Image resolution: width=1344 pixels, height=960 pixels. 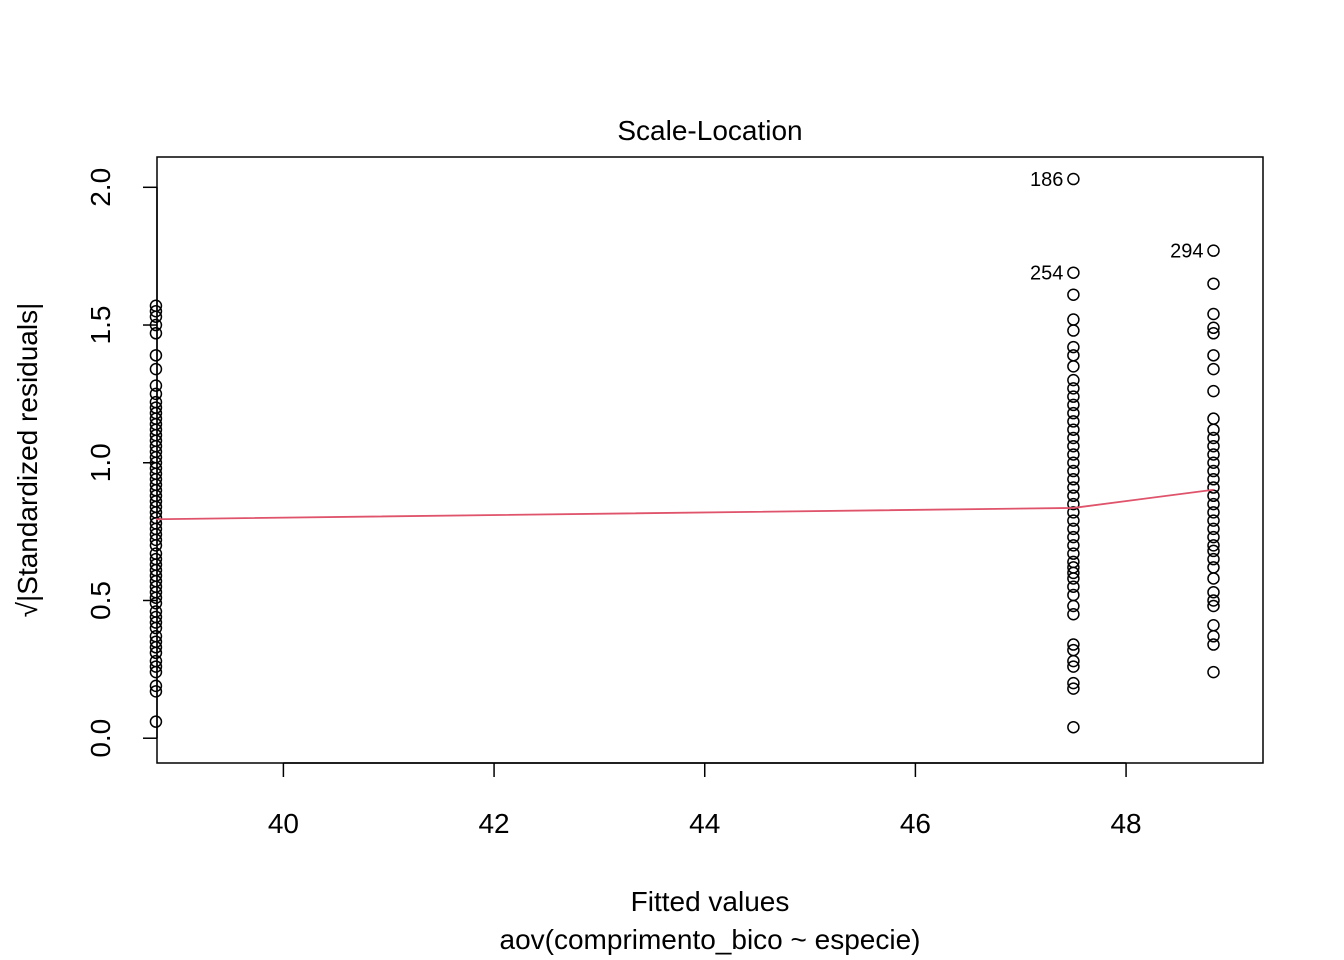 What do you see at coordinates (704, 823) in the screenshot?
I see `x-tick-label: 44` at bounding box center [704, 823].